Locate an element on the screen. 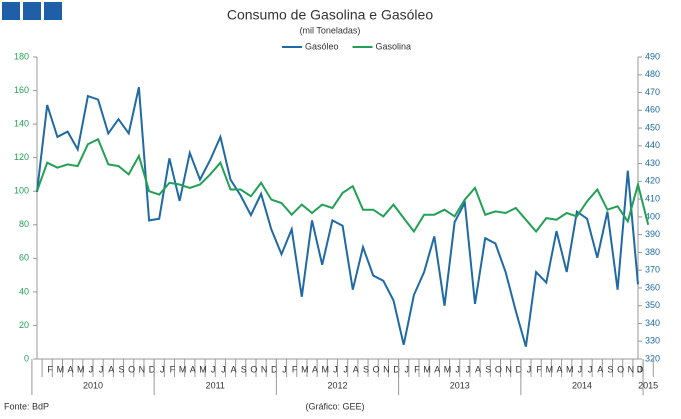 The width and height of the screenshot is (681, 419). y-tick-label: 60 is located at coordinates (24, 258).